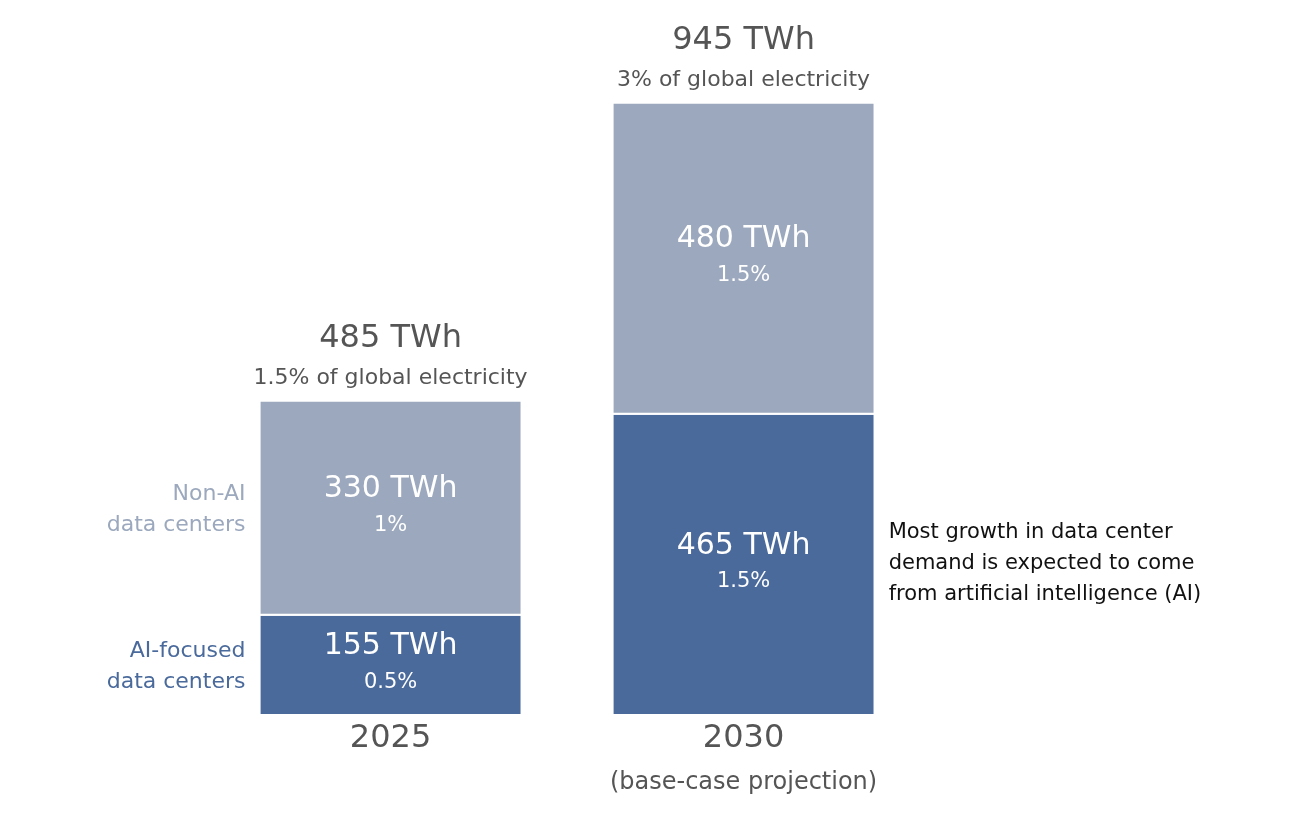  What do you see at coordinates (744, 54) in the screenshot?
I see `total-label: 945 TWh 3% of global electricity` at bounding box center [744, 54].